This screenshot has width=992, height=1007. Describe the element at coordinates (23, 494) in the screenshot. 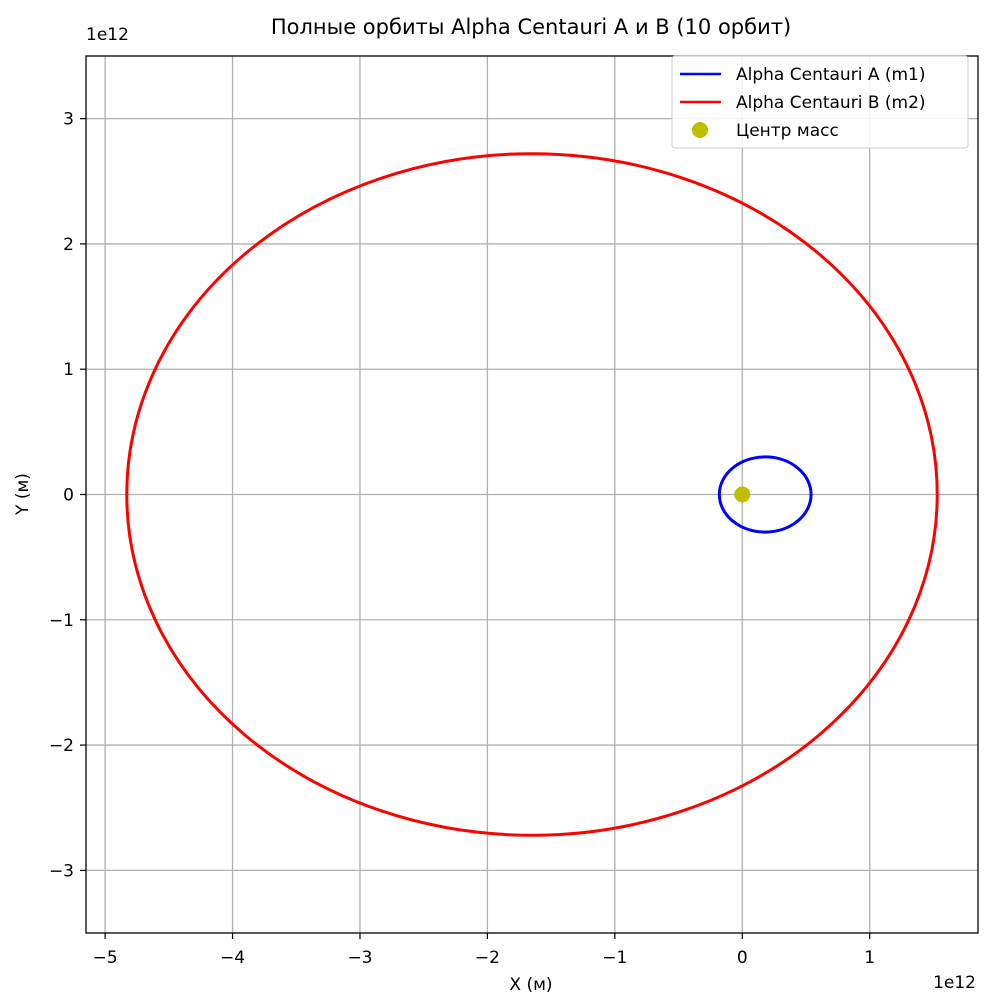

I see `y-axis-label: Y (м)` at that location.